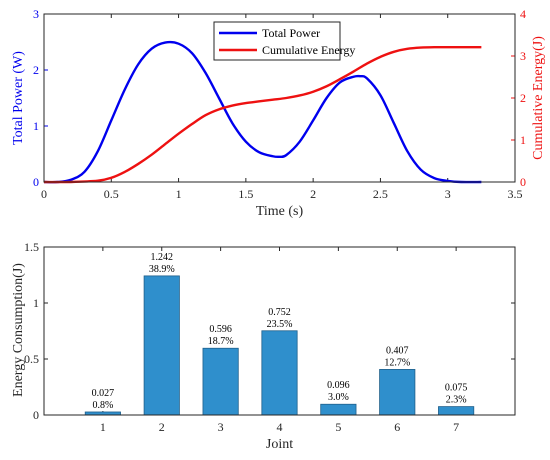  What do you see at coordinates (220, 329) in the screenshot?
I see `bar-value-label: 0.596` at bounding box center [220, 329].